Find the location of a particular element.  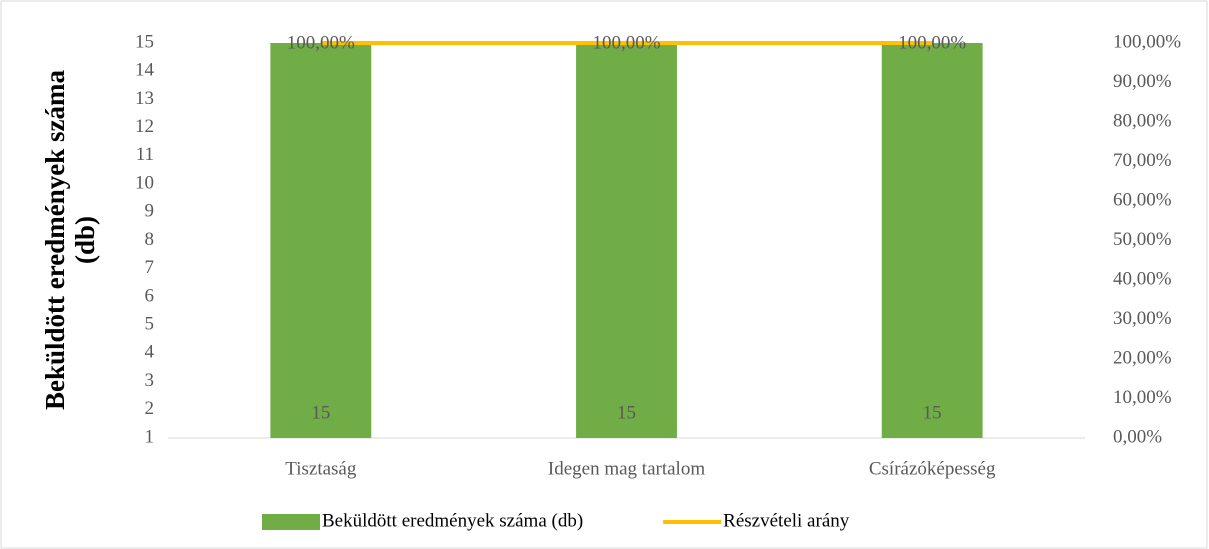

y2-tick-label: 90,00% is located at coordinates (1142, 81).